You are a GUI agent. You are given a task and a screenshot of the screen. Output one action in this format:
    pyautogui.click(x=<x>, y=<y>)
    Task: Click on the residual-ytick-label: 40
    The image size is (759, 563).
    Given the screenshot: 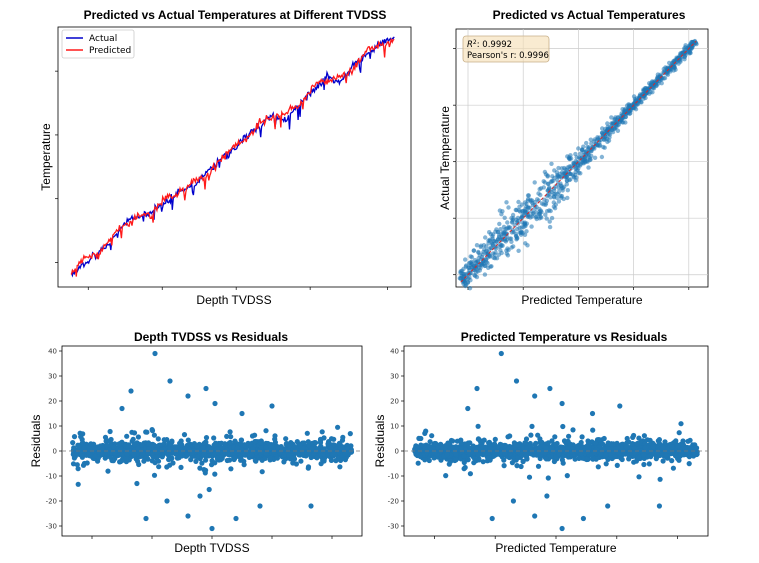 What is the action you would take?
    pyautogui.click(x=394, y=352)
    